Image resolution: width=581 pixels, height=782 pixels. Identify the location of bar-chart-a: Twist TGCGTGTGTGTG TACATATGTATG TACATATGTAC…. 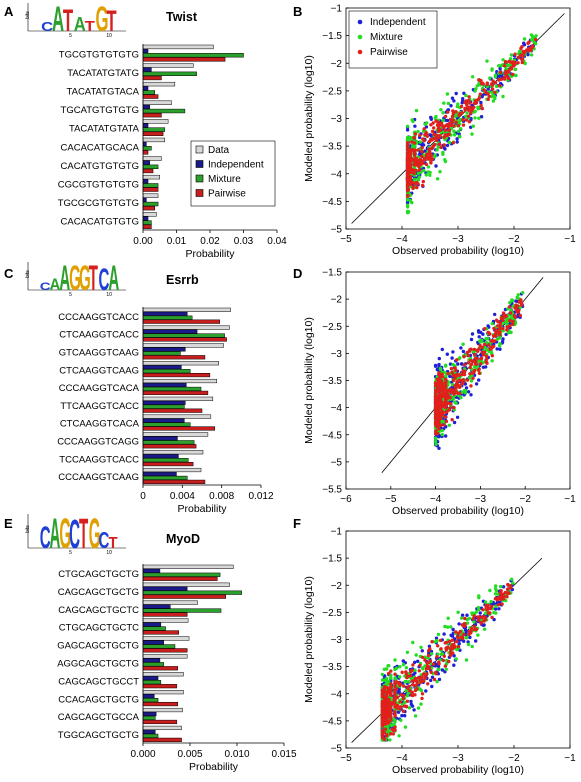
(172, 135).